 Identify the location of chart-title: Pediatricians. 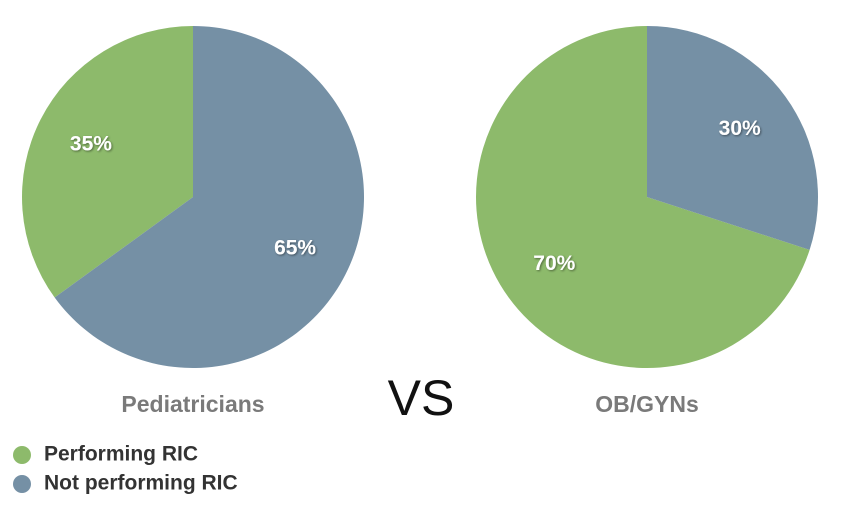
(192, 404).